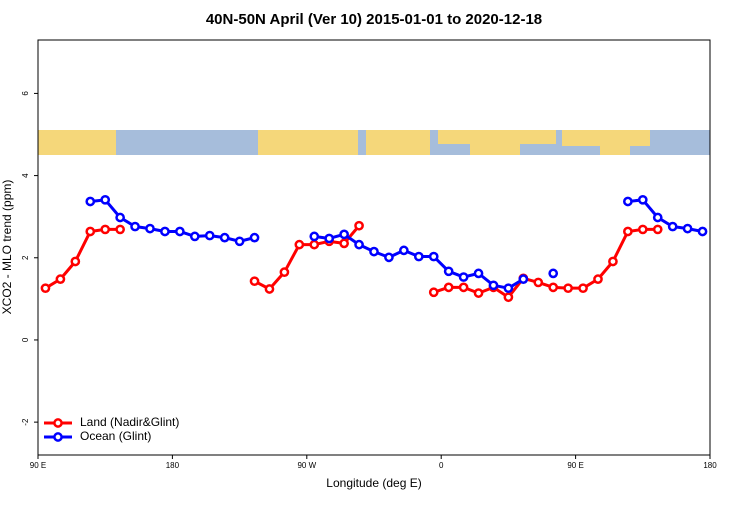 The image size is (750, 505). What do you see at coordinates (129, 422) in the screenshot?
I see `legend-label: Land (Nadir&Glint)` at bounding box center [129, 422].